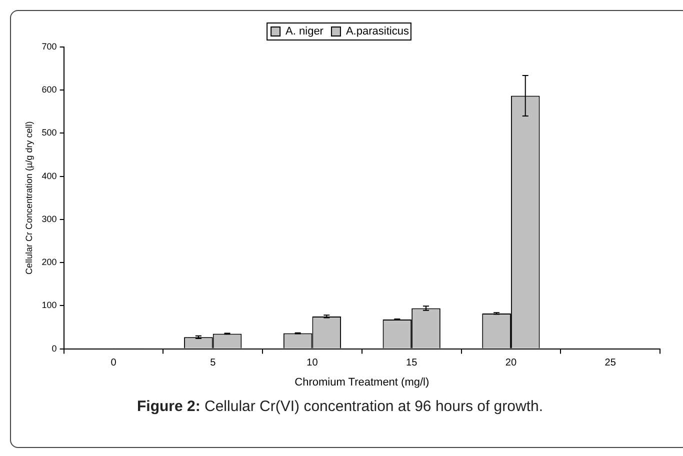 The width and height of the screenshot is (683, 456). I want to click on x-tick-label: 15, so click(412, 363).